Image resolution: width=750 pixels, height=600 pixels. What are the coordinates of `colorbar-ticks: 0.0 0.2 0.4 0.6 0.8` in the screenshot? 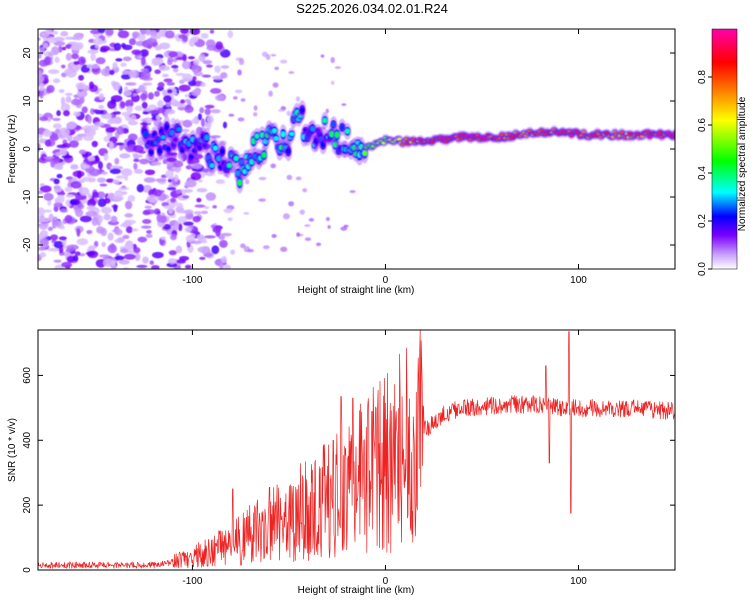 It's located at (704, 173).